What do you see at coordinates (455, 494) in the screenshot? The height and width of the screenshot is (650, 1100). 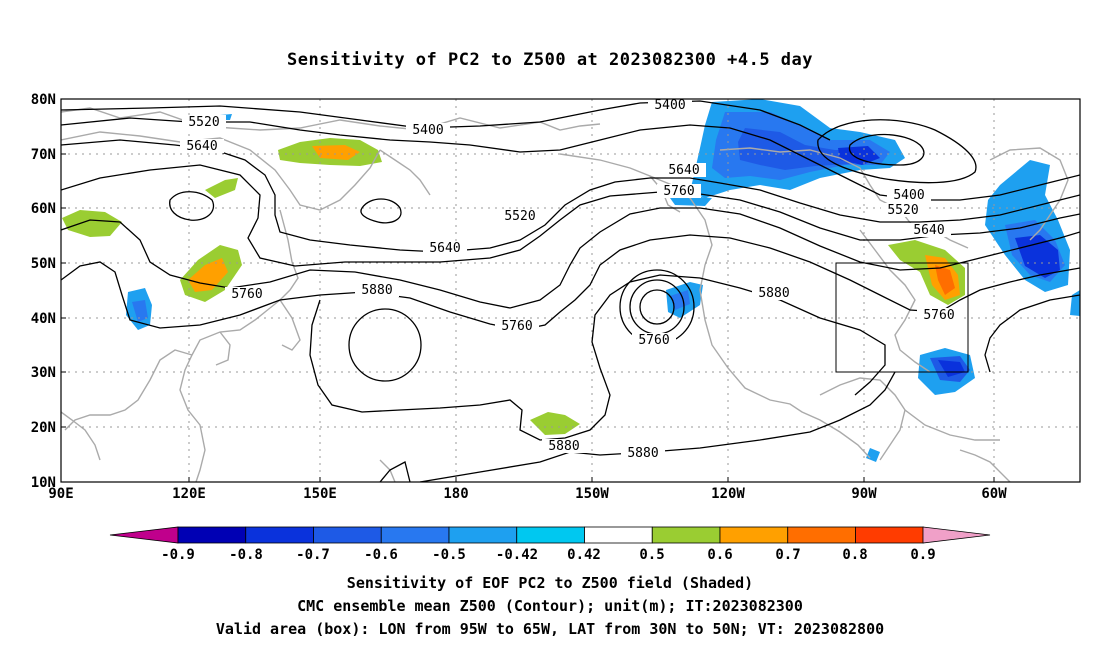 I see `lon-label: 180` at bounding box center [455, 494].